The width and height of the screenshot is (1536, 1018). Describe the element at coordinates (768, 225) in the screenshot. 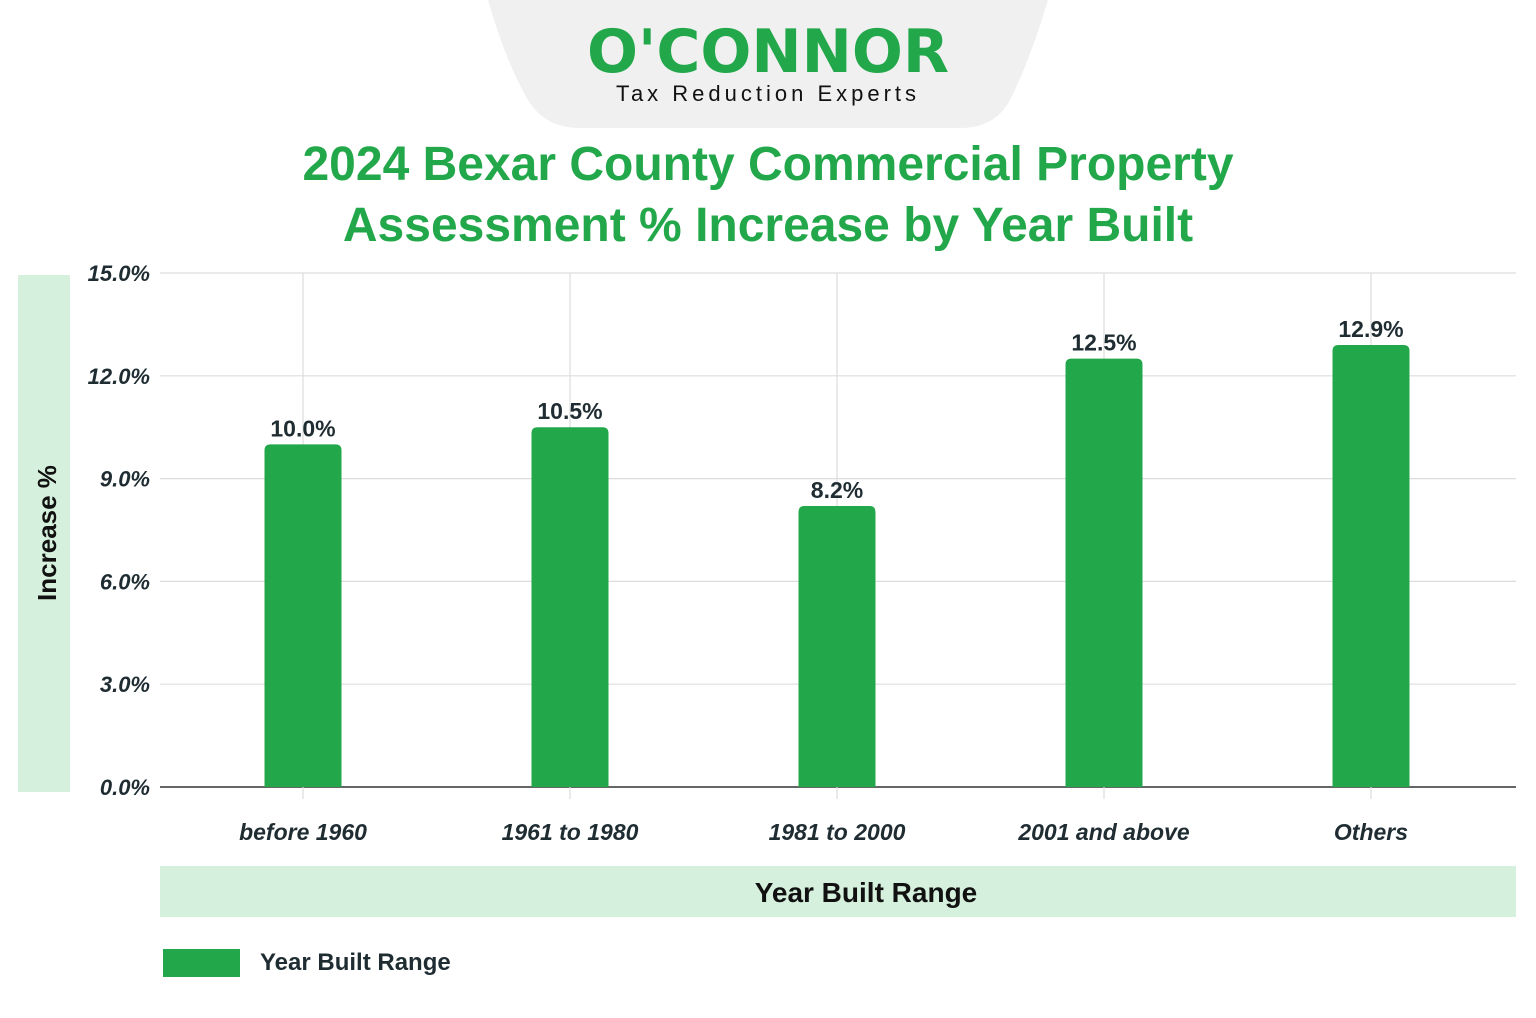

I see `chart-title-line-2: Assessment % Increase by Year Built` at that location.